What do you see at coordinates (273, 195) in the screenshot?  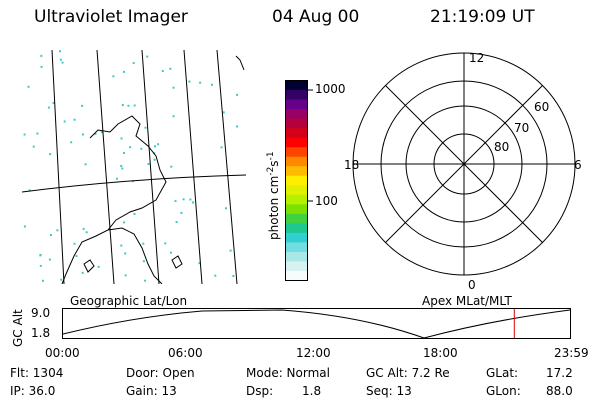 I see `colorbar-unit-label: photon cm-2s-1` at bounding box center [273, 195].